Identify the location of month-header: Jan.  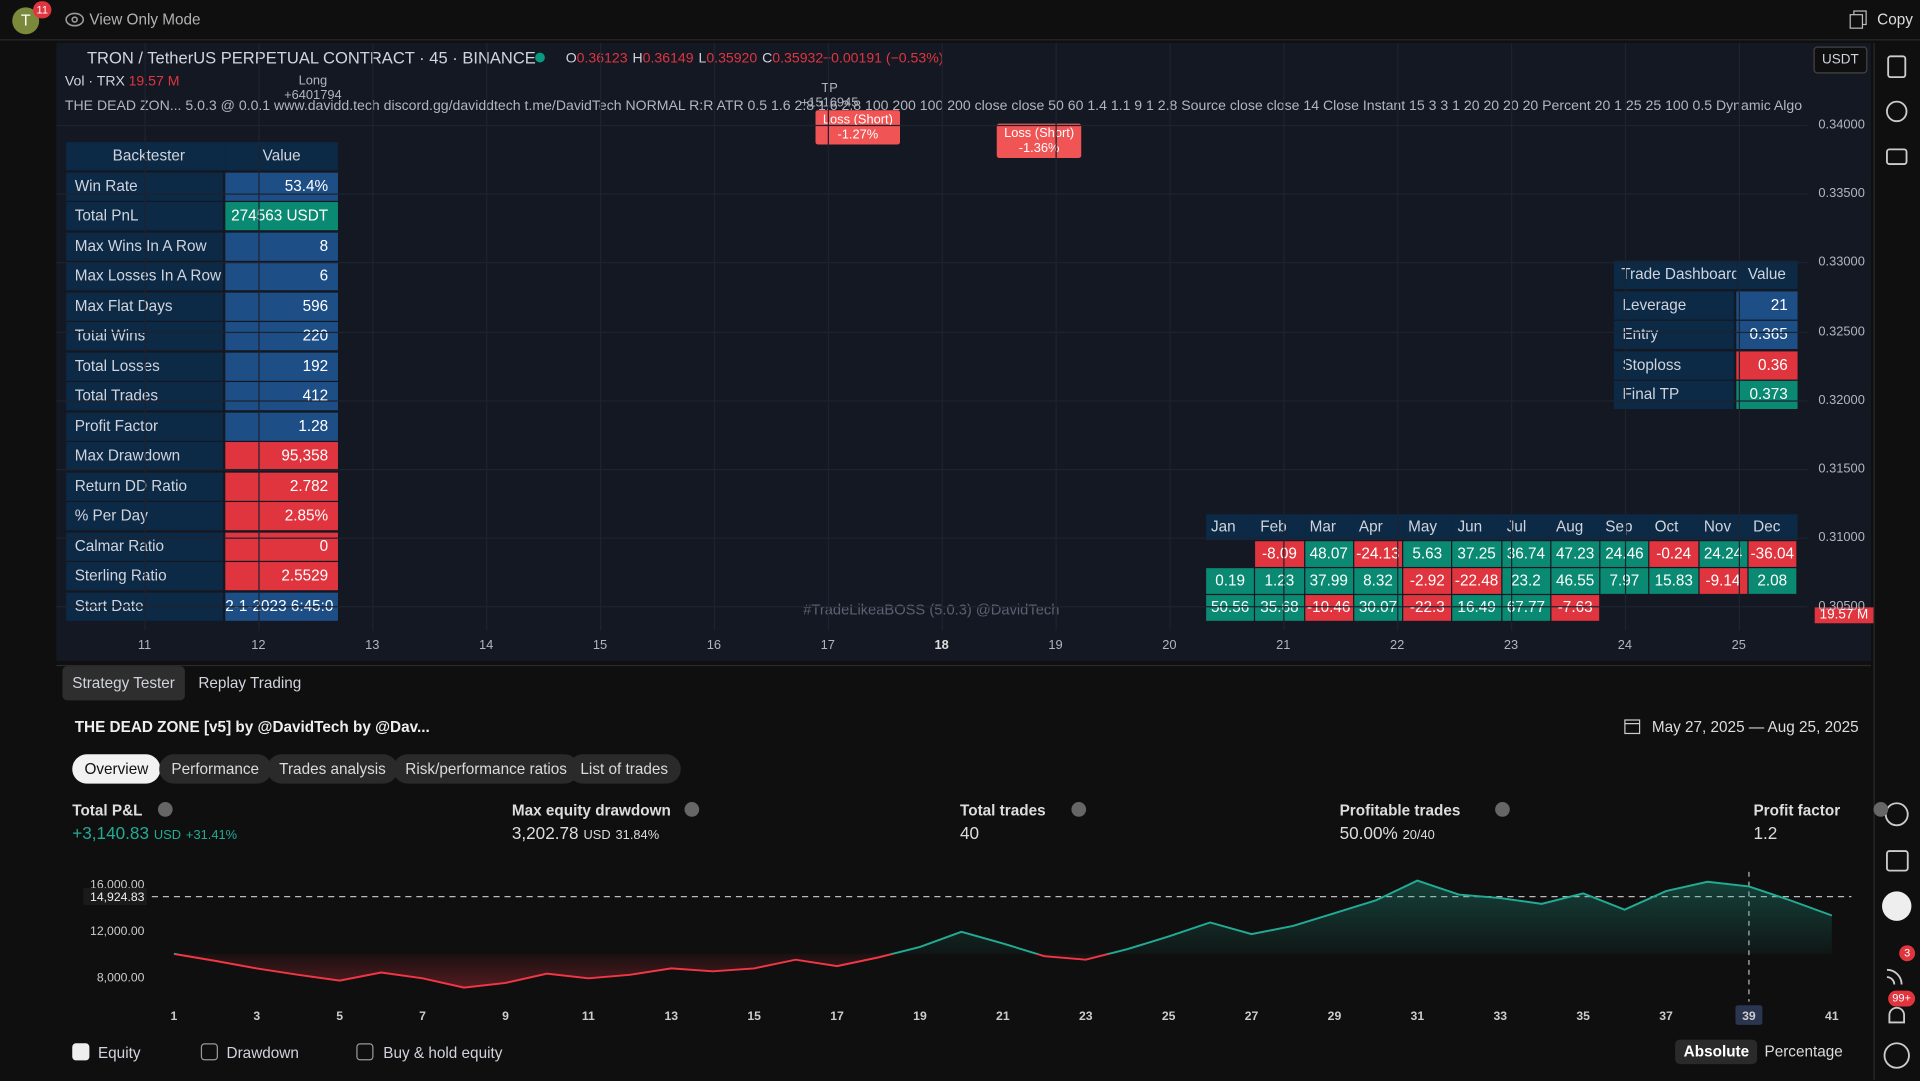
(1231, 527).